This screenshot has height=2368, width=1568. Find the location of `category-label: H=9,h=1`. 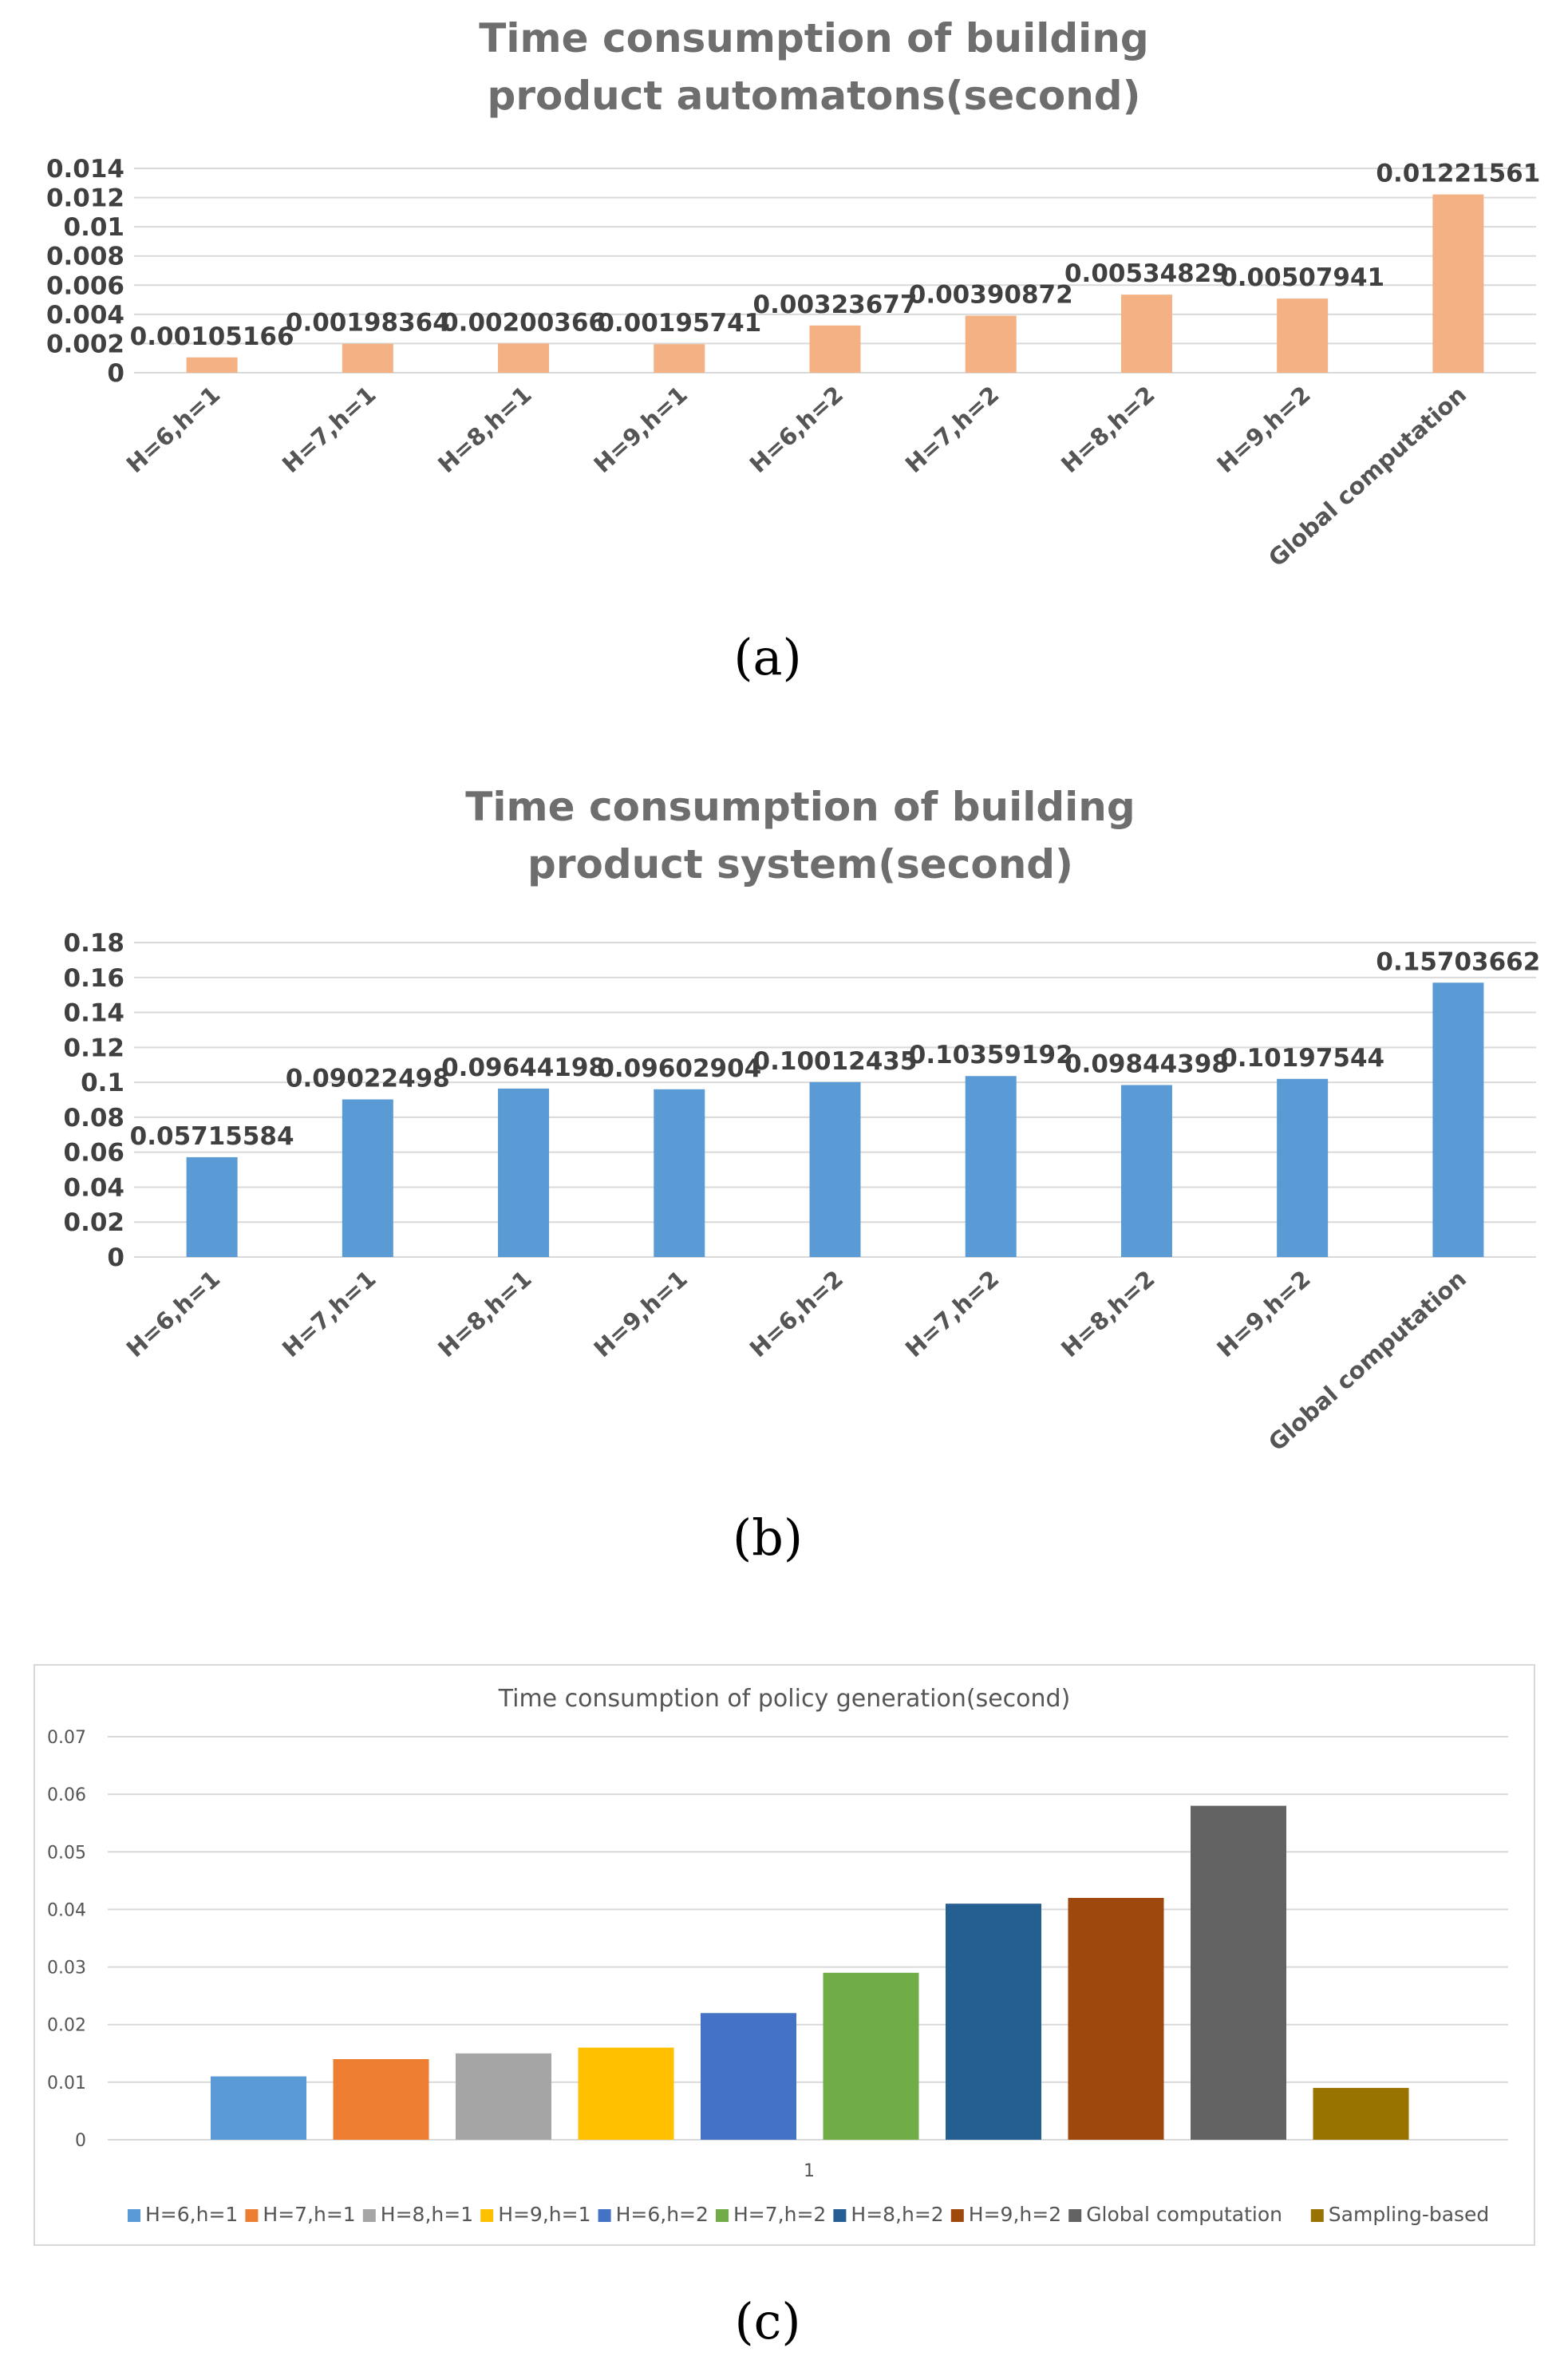

category-label: H=9,h=1 is located at coordinates (641, 1313).